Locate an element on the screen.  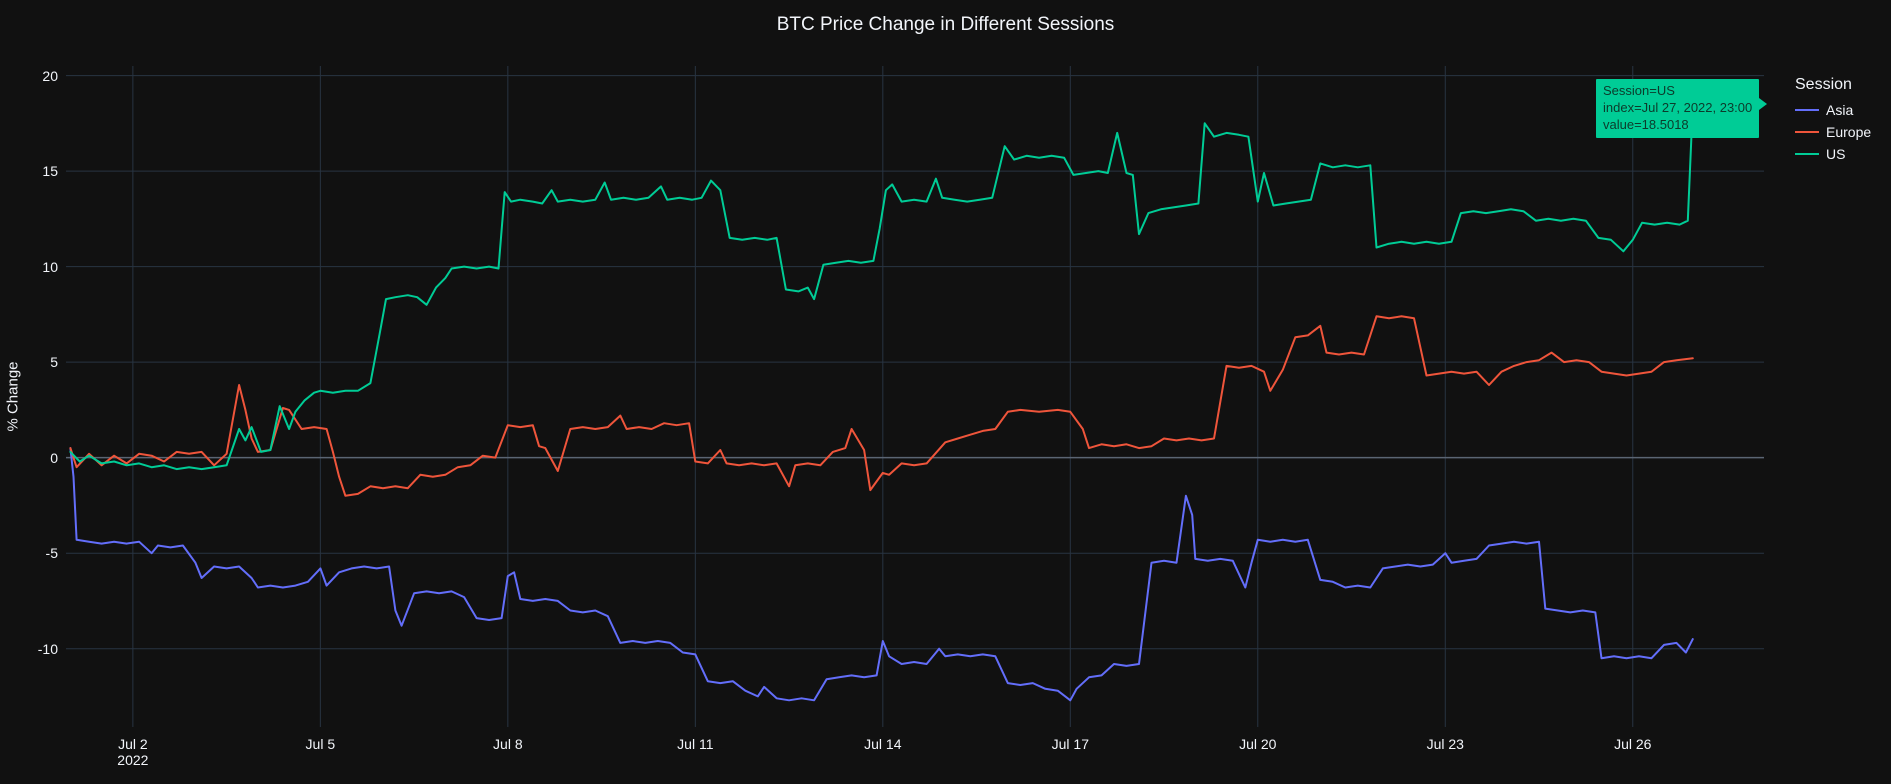
x-tick-label: Jul 8 is located at coordinates (508, 744).